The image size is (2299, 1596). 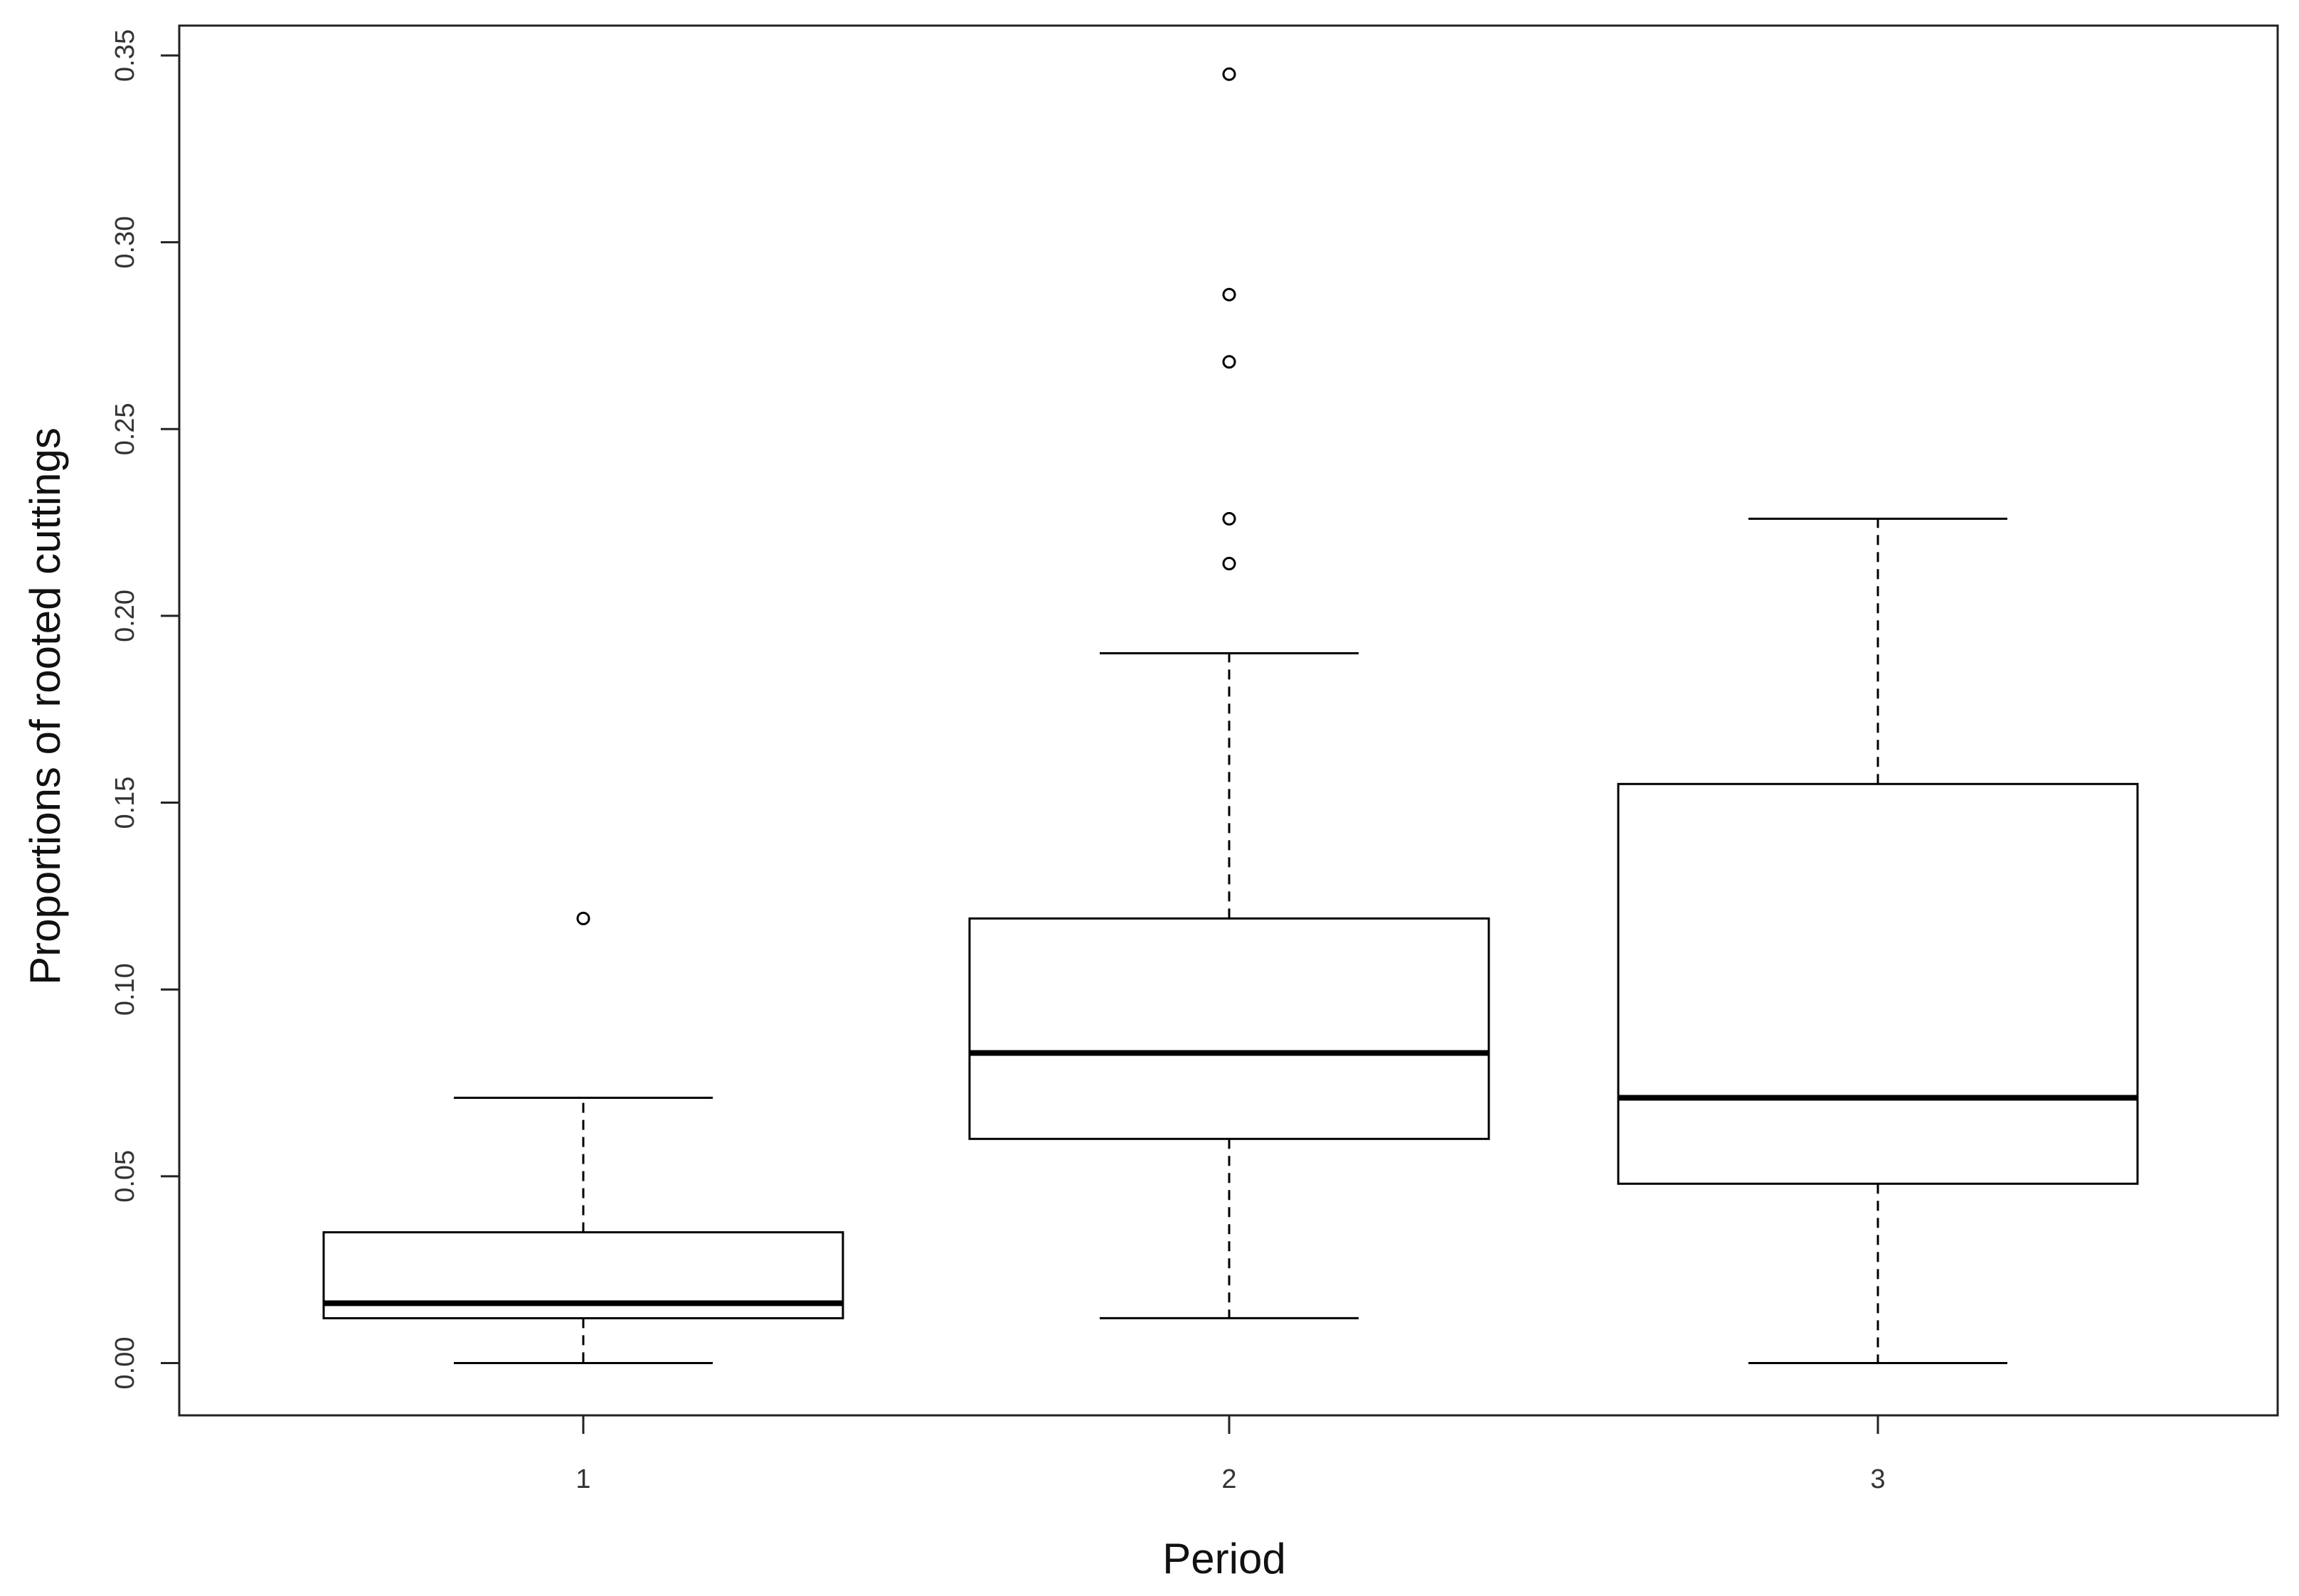 What do you see at coordinates (125, 1176) in the screenshot?
I see `y-tick-label: 0.05` at bounding box center [125, 1176].